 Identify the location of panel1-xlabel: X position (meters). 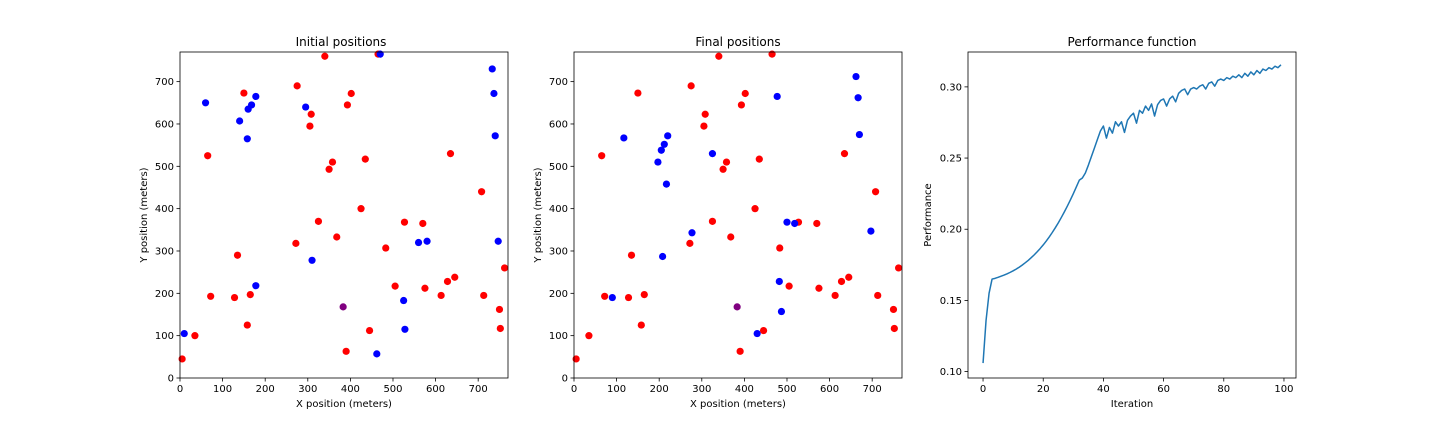
(344, 404).